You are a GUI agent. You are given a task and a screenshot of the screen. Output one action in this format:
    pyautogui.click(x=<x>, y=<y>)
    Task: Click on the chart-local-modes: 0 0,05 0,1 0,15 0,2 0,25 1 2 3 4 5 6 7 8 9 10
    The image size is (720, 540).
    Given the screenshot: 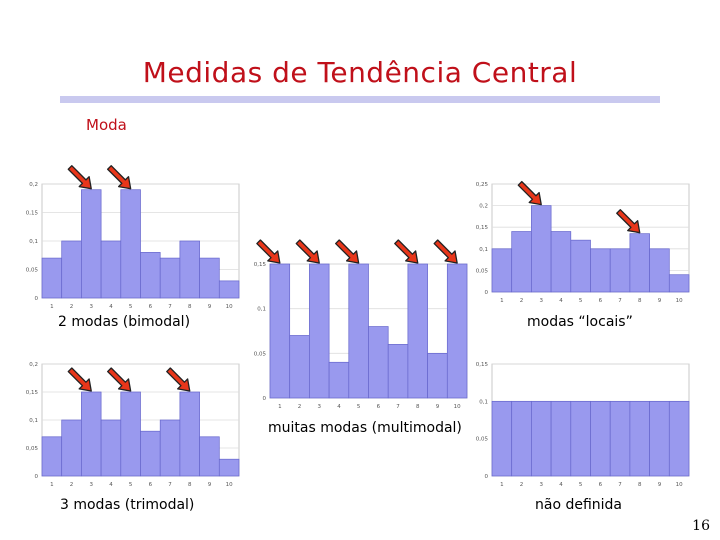 What is the action you would take?
    pyautogui.click(x=583, y=242)
    